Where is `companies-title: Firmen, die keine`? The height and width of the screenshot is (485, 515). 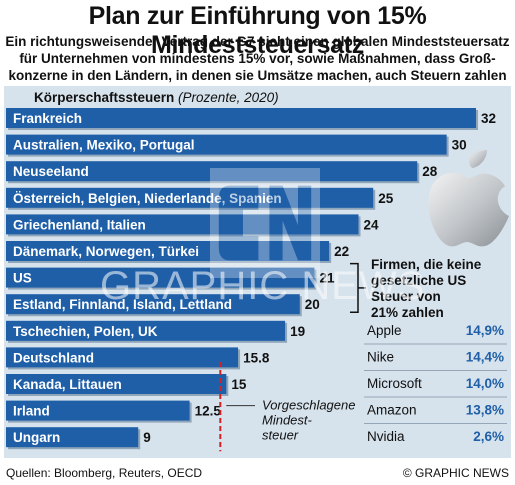
companies-title: Firmen, die keine is located at coordinates (426, 264).